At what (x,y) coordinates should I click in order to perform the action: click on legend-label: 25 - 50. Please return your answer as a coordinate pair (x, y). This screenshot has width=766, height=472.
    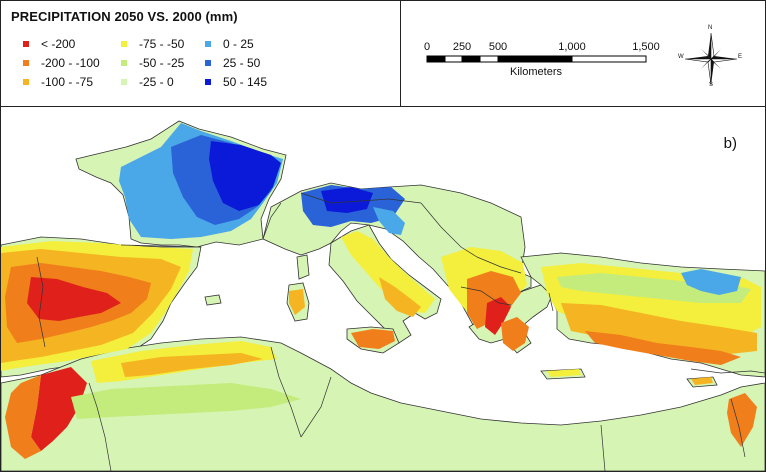
    Looking at the image, I should click on (242, 63).